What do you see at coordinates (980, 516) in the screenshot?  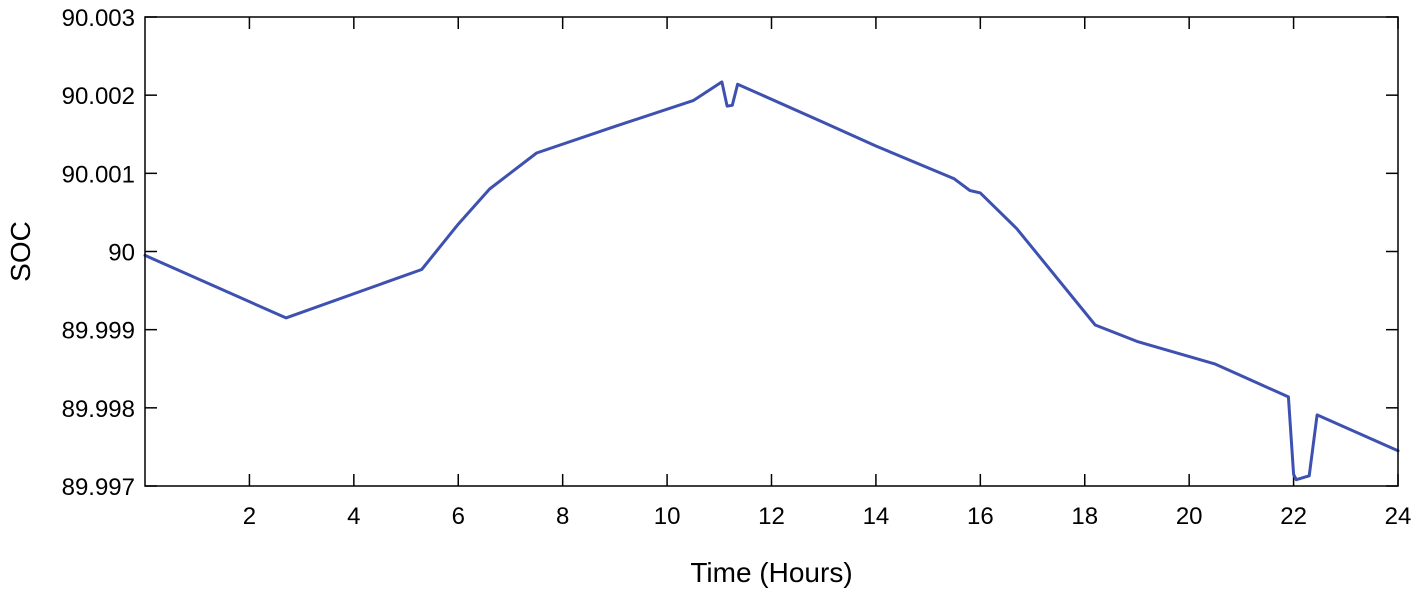 I see `x-tick-label: 16` at bounding box center [980, 516].